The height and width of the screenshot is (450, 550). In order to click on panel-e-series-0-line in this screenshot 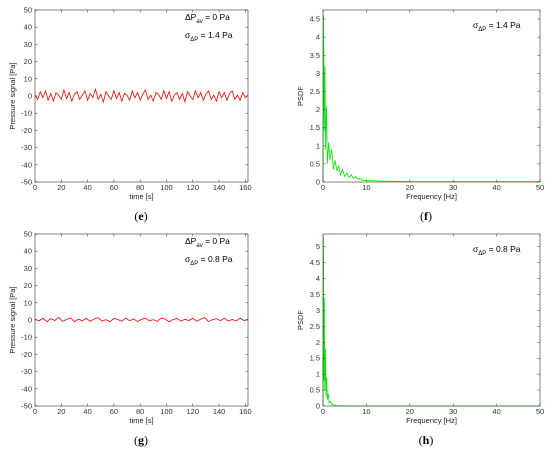, I will do `click(141, 95)`.